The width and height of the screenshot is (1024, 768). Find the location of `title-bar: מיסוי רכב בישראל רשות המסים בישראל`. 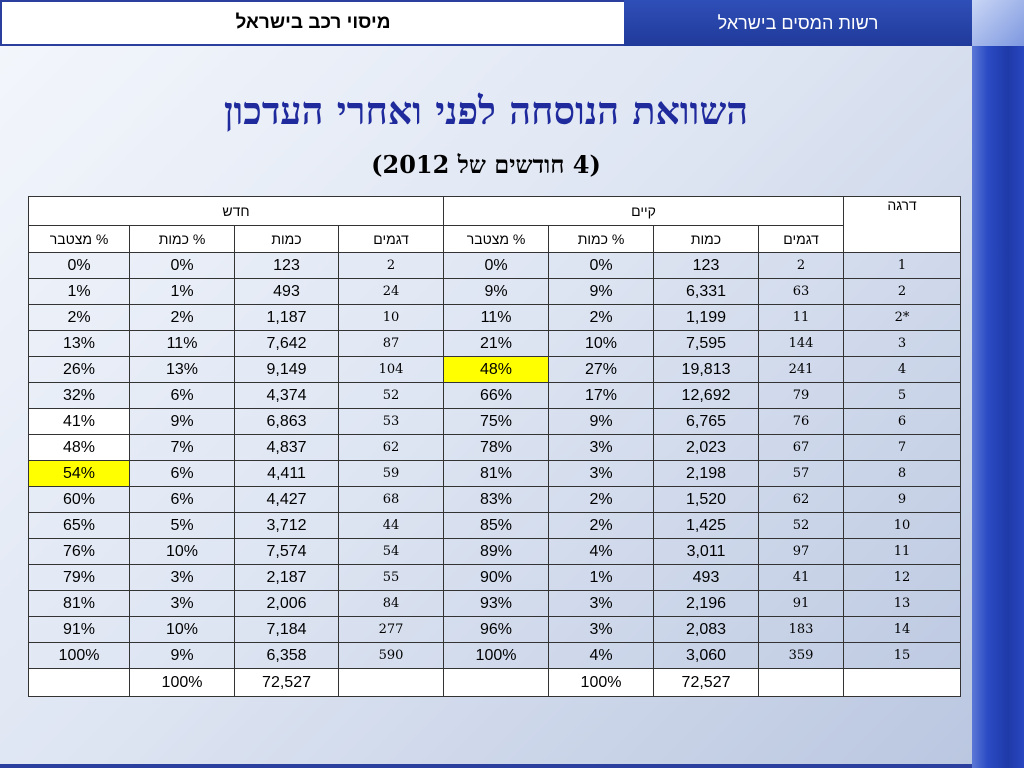

title-bar: מיסוי רכב בישראל רשות המסים בישראל is located at coordinates (486, 23).